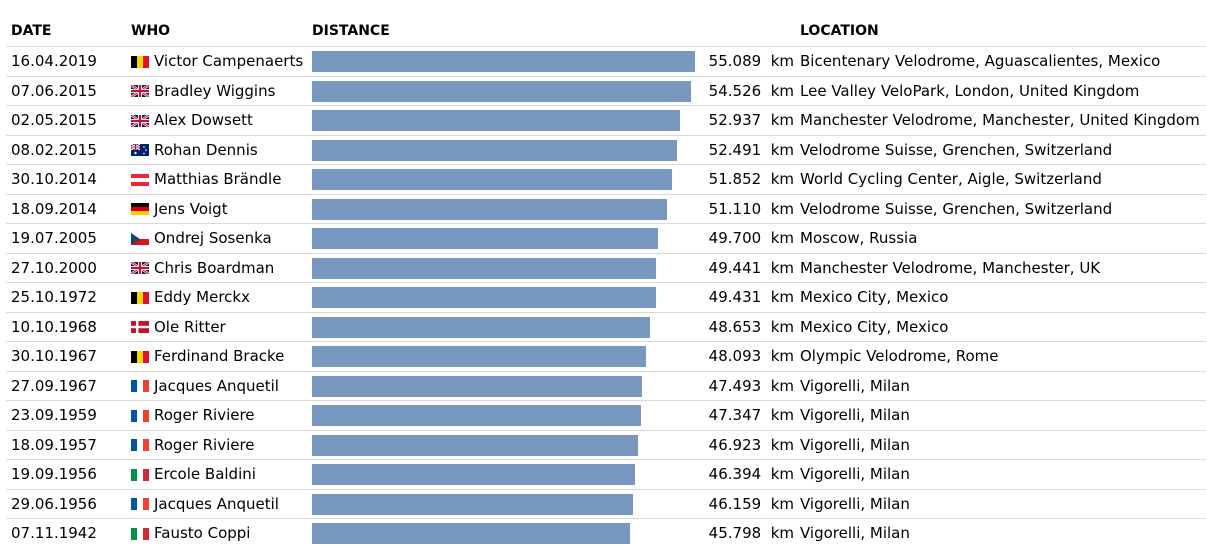 The width and height of the screenshot is (1207, 549). What do you see at coordinates (206, 149) in the screenshot?
I see `rider-name: Rohan Dennis` at bounding box center [206, 149].